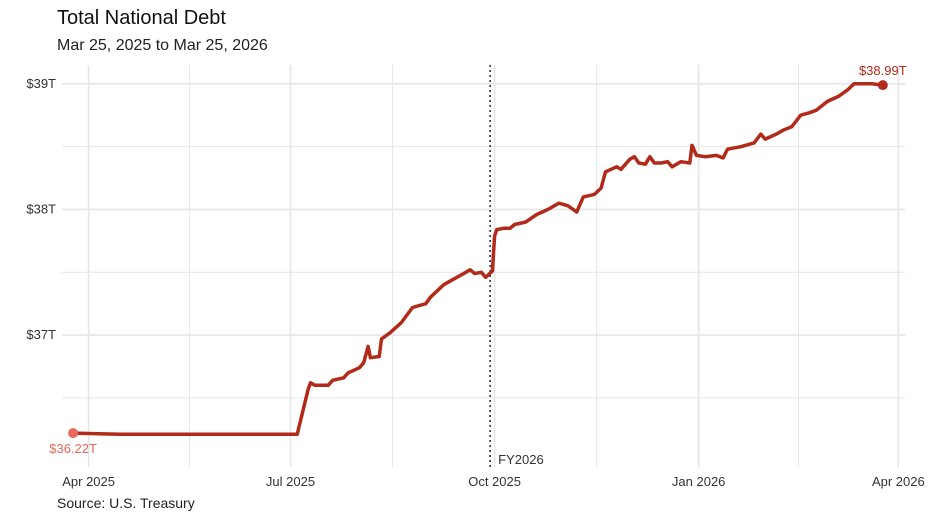 This screenshot has width=929, height=525. I want to click on end-value-label: $38.99T, so click(883, 70).